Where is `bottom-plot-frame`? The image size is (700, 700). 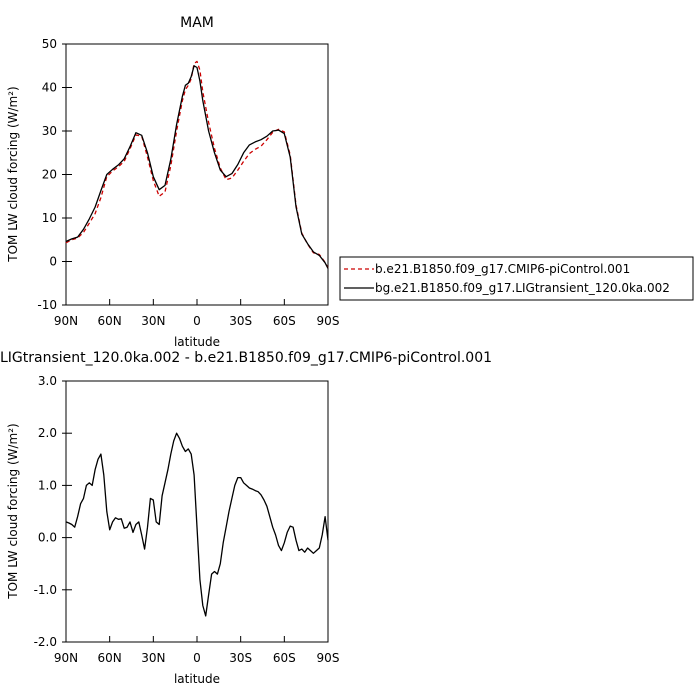 bottom-plot-frame is located at coordinates (197, 511).